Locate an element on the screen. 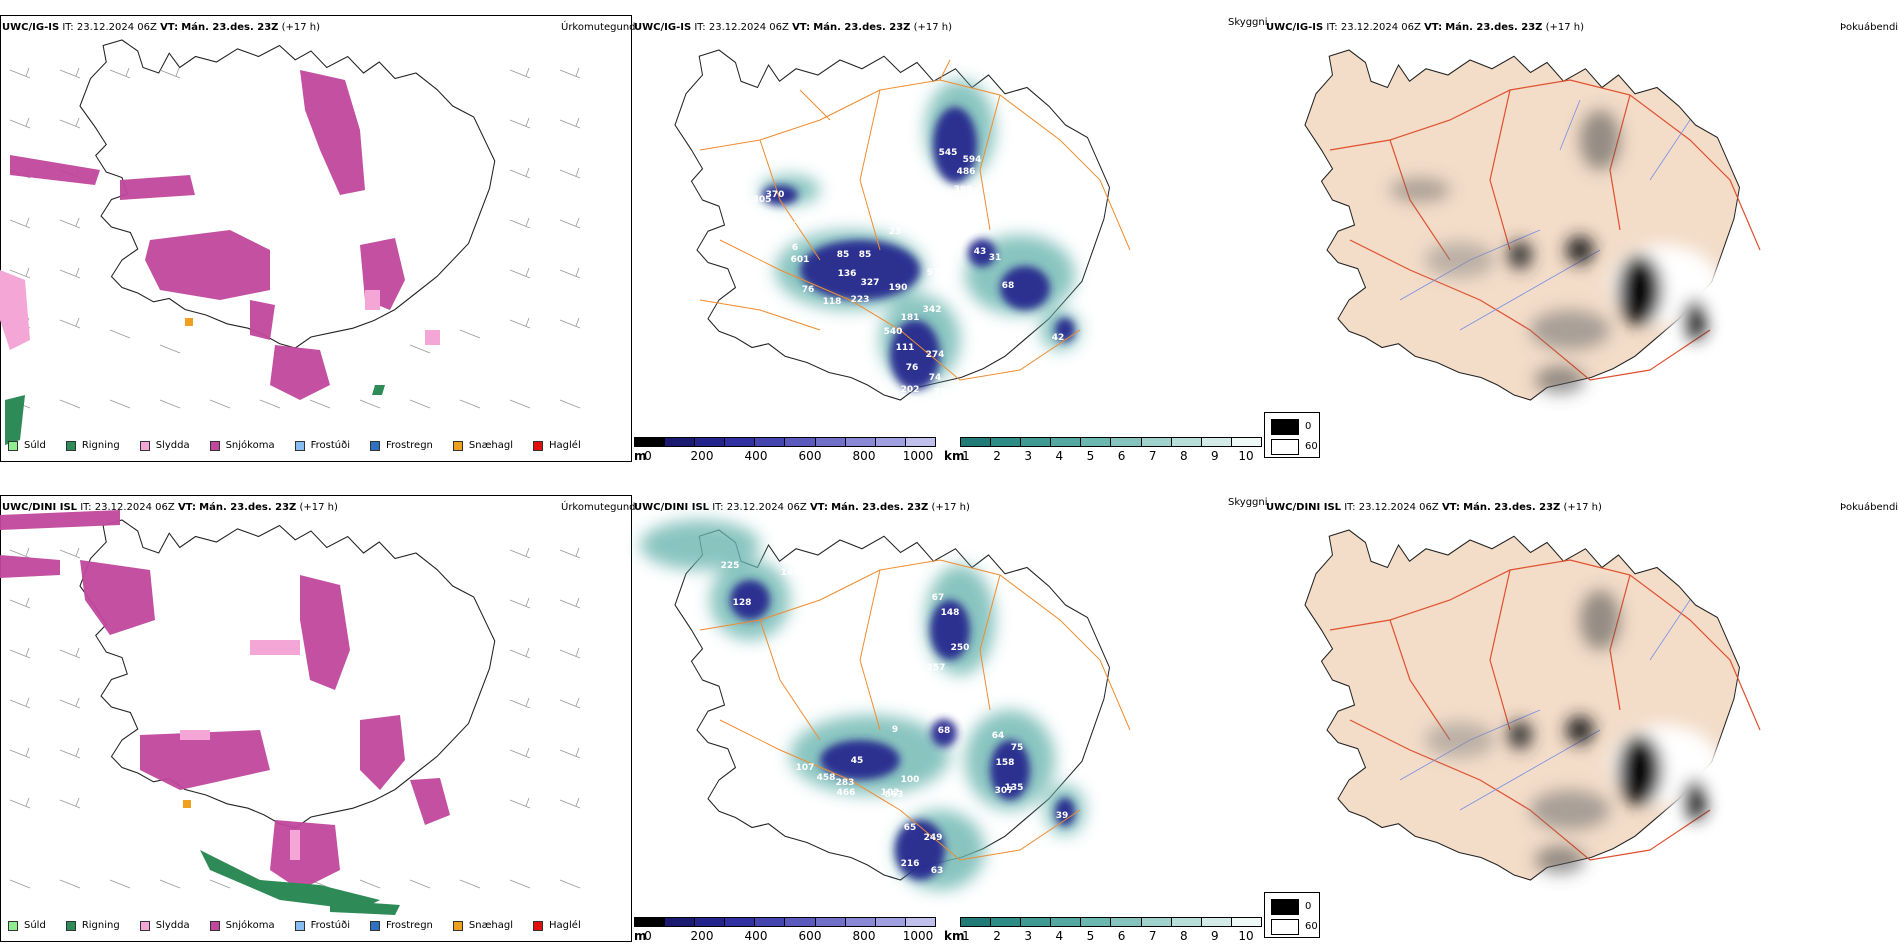  ceiling-value-label: 540 is located at coordinates (893, 332).